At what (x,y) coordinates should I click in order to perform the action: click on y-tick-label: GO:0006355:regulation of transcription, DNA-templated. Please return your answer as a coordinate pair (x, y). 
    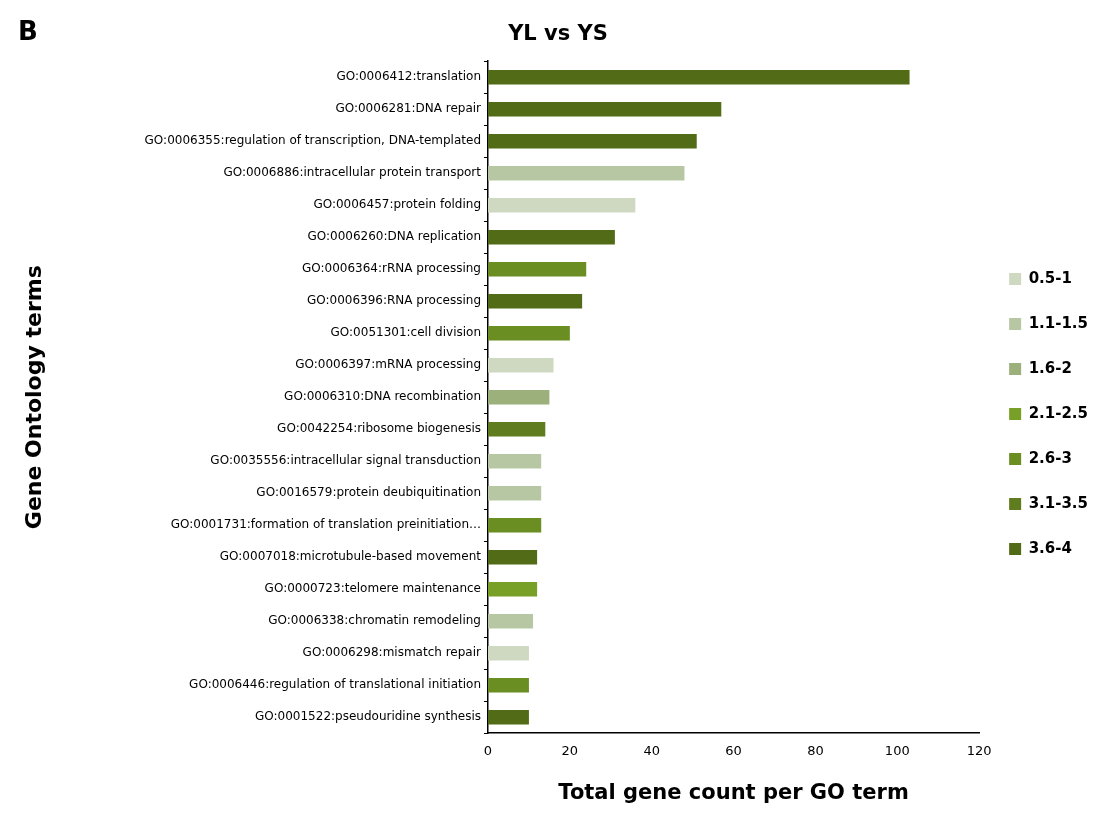
    Looking at the image, I should click on (312, 140).